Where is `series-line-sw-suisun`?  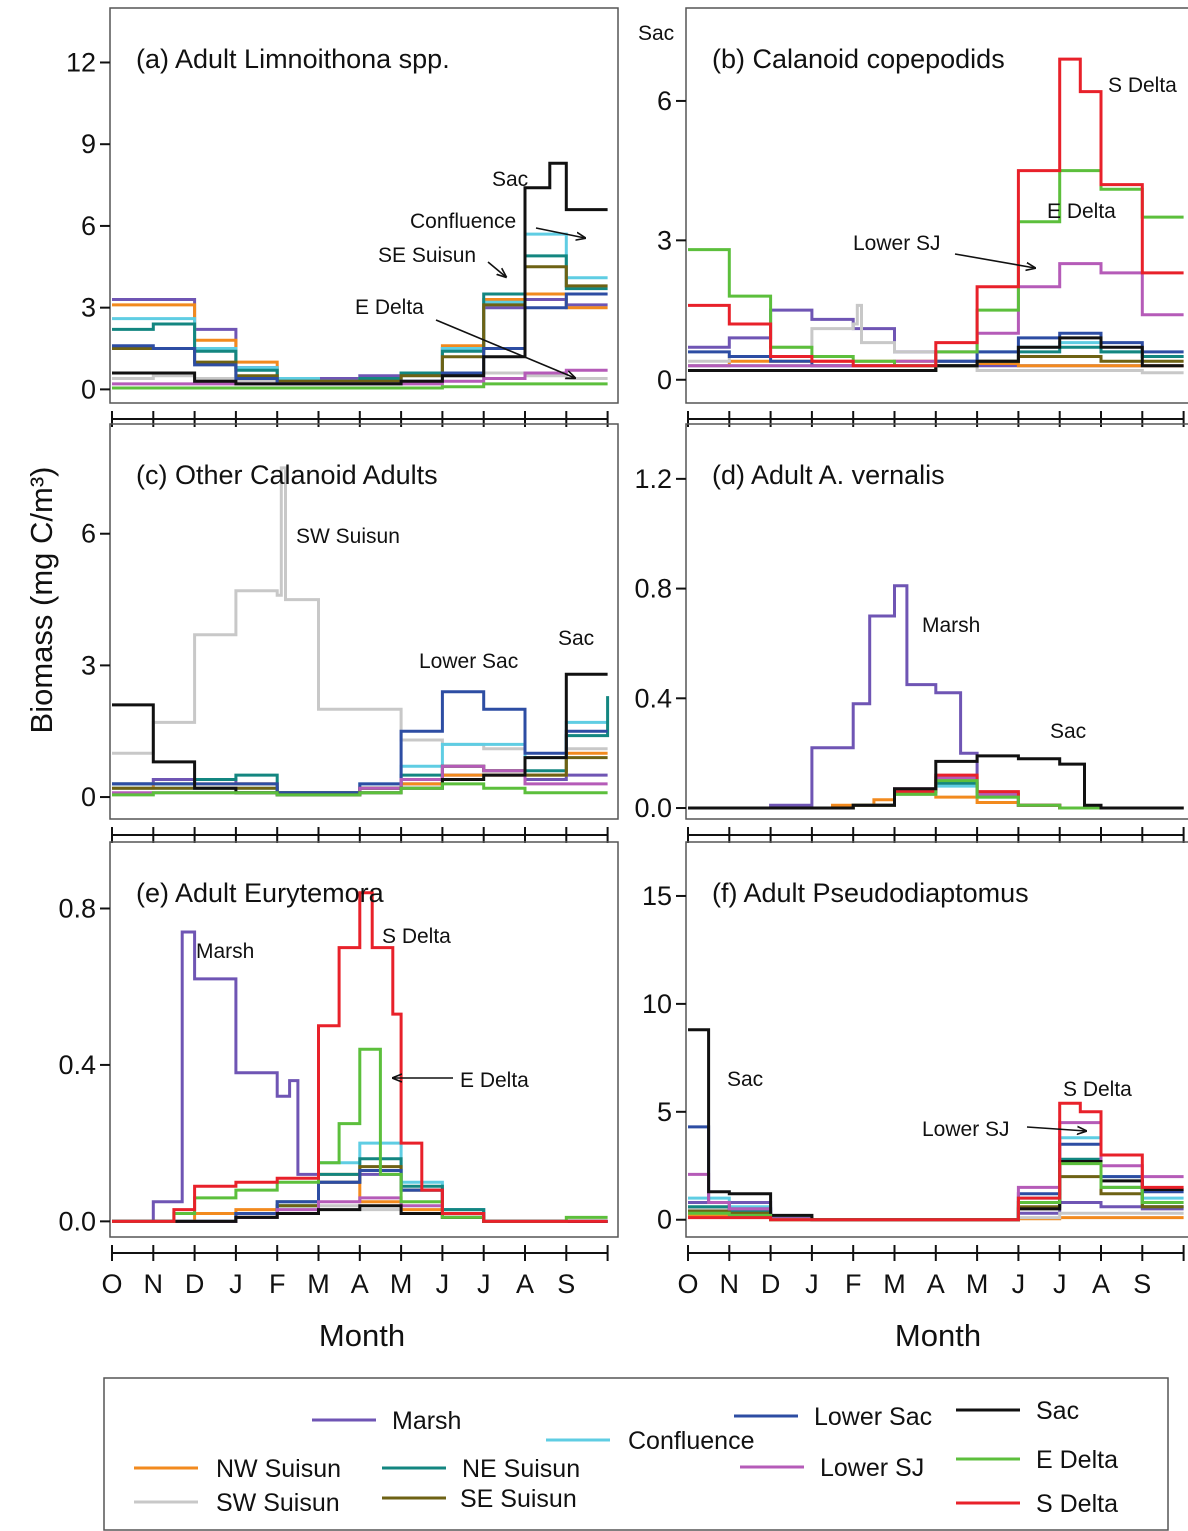
series-line-sw-suisun is located at coordinates (360, 613).